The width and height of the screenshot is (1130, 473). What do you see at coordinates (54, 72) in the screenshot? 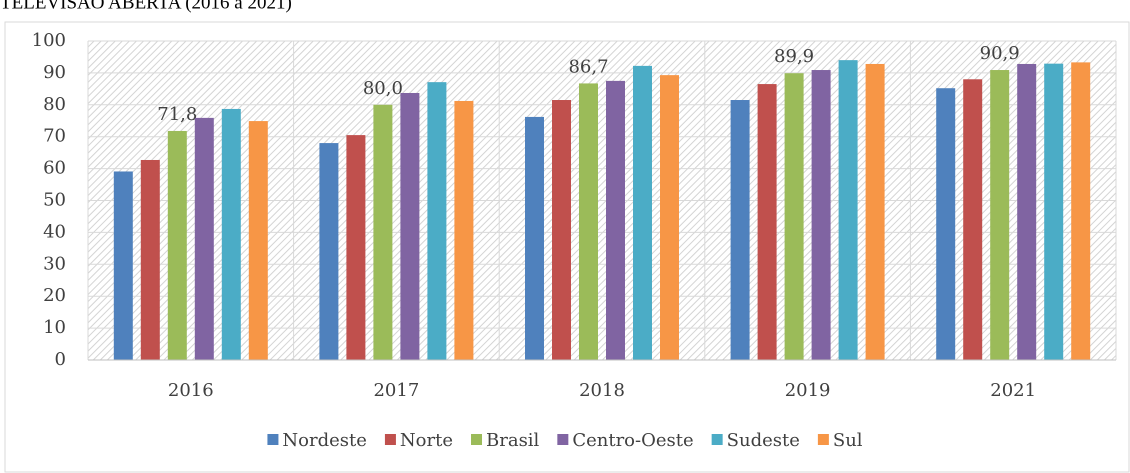
I see `y-tick-label: 90` at bounding box center [54, 72].